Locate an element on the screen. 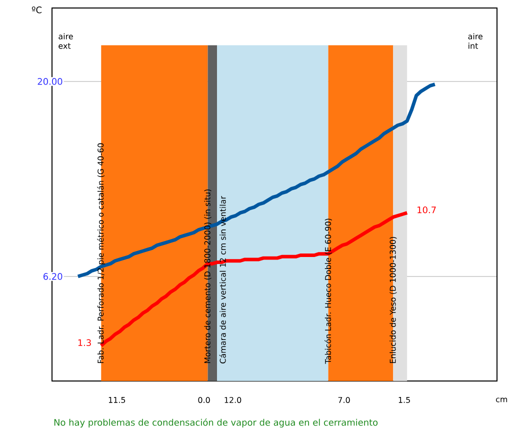 The image size is (524, 437). y-tick-label: 20.00 is located at coordinates (50, 81).